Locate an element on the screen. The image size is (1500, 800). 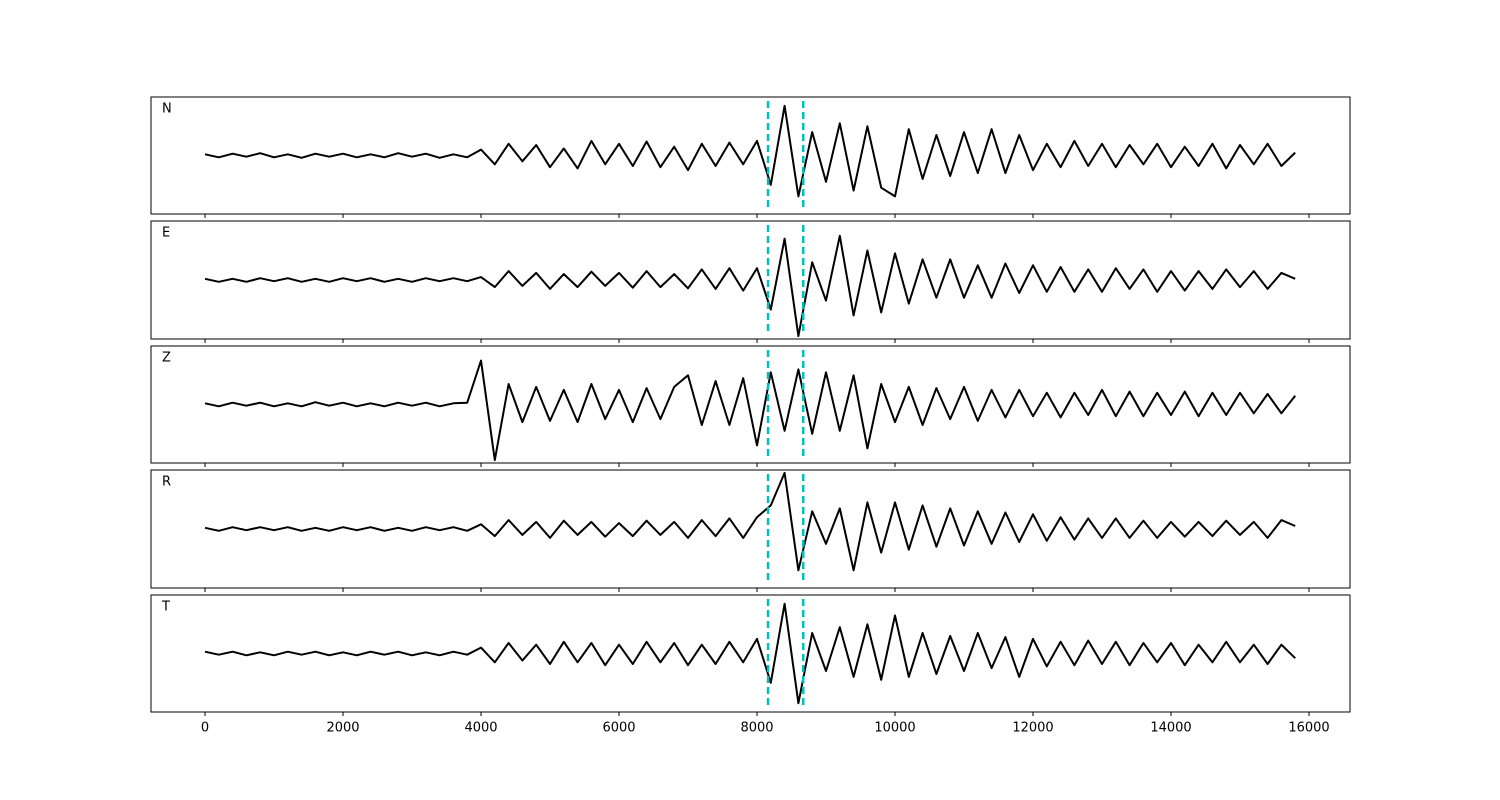
x-tick-label: 0 is located at coordinates (205, 728).